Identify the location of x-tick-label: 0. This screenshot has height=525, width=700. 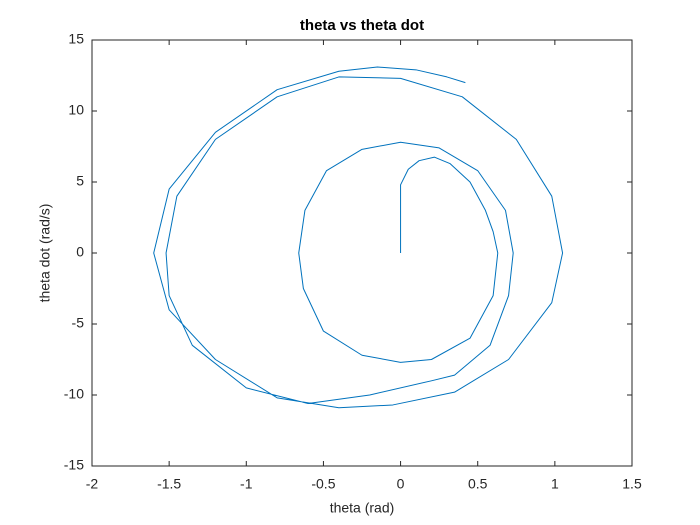
(401, 484).